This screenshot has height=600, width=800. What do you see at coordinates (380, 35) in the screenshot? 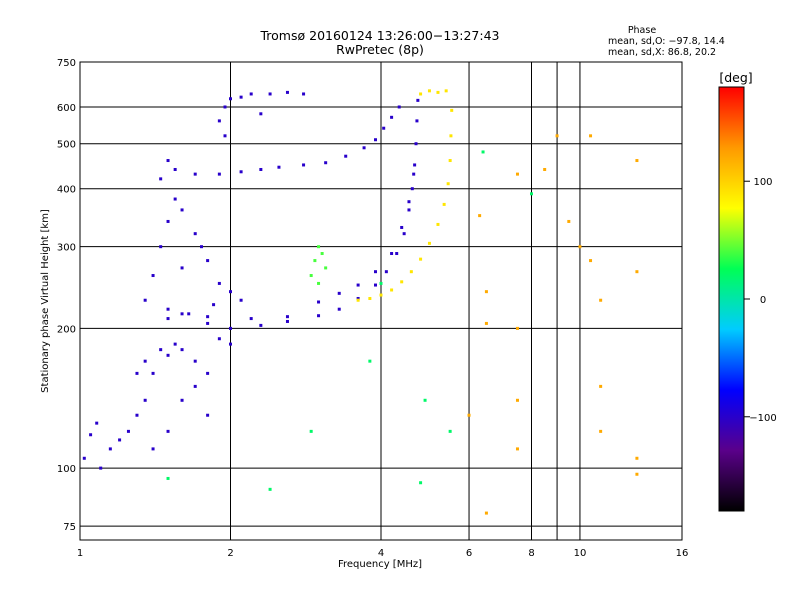
I see `chart-title: Tromsø 20160124 13:26:00−13:27:43` at bounding box center [380, 35].